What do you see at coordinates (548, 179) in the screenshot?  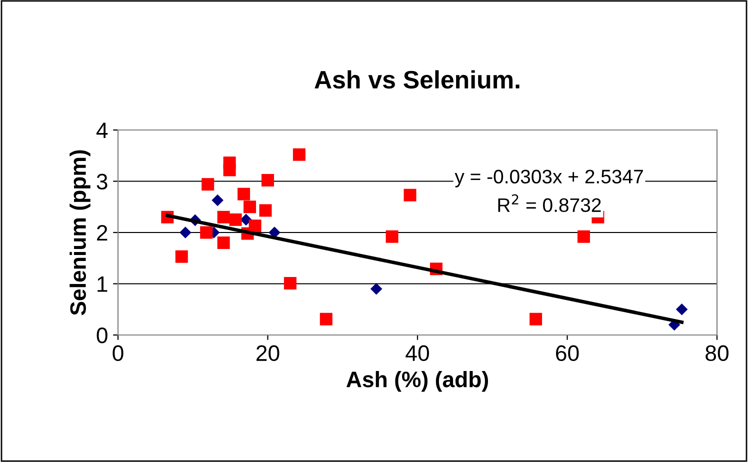 I see `annotation: y = -0.0303x + 2.5347` at bounding box center [548, 179].